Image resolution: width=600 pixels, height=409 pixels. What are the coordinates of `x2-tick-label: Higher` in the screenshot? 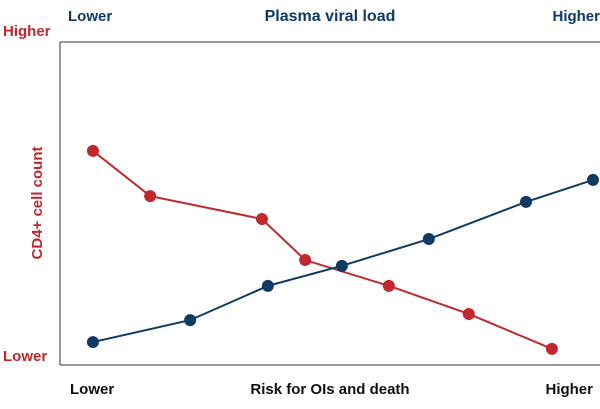 It's located at (576, 16).